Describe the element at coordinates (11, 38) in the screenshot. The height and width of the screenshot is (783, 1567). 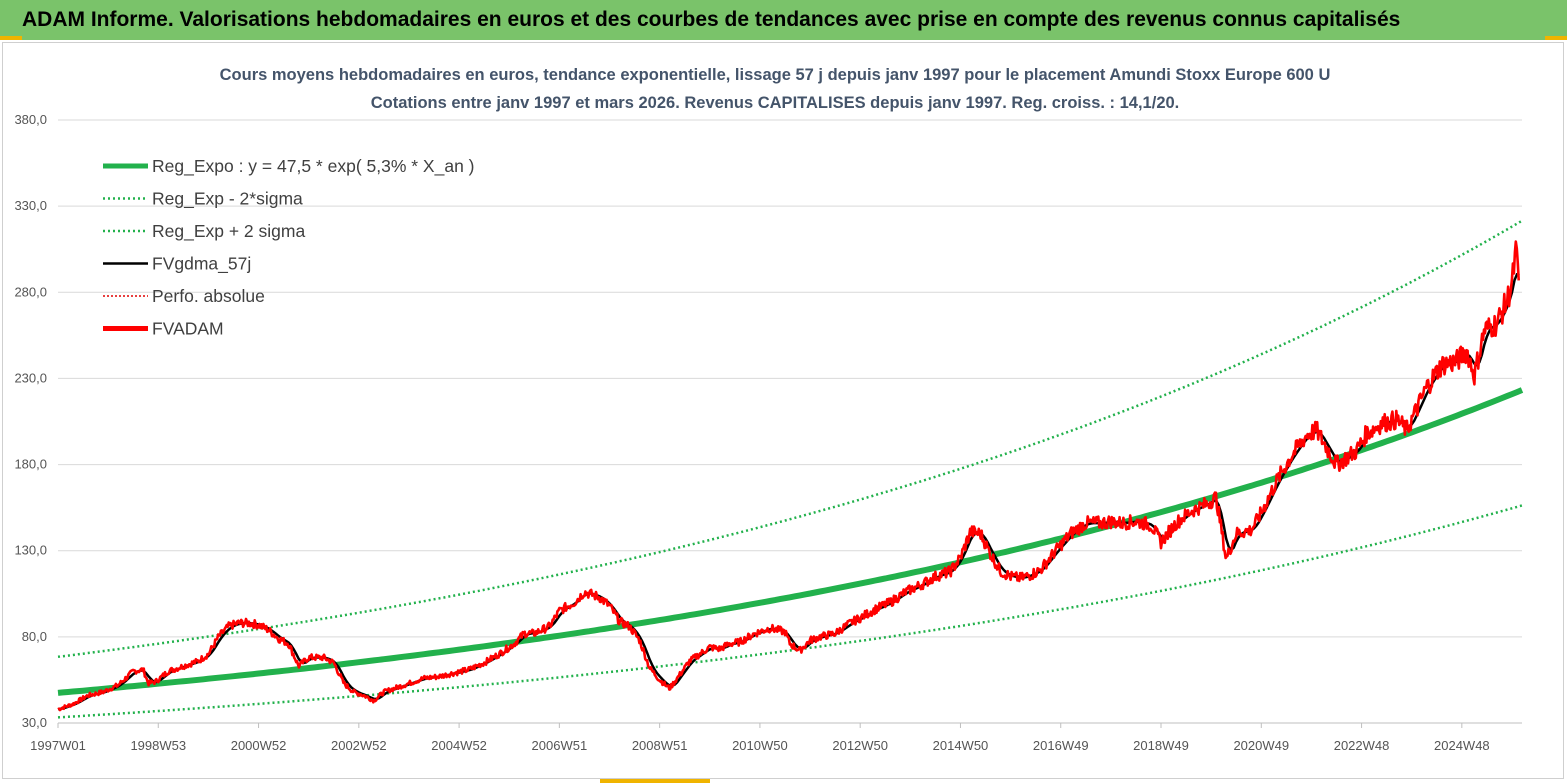
I see `accent-bar-left` at that location.